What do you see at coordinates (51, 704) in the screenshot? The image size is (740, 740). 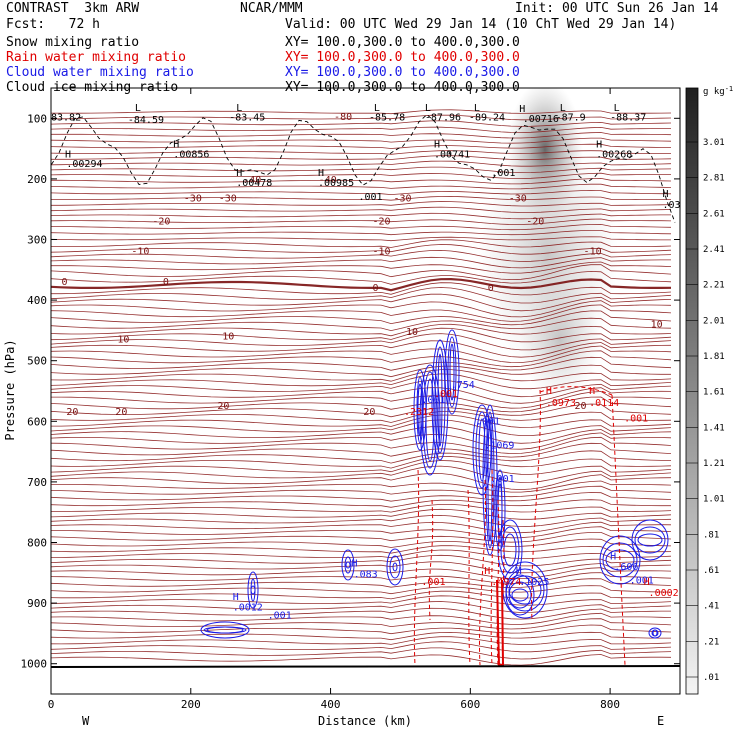 I see `x-tick-label: 0` at bounding box center [51, 704].